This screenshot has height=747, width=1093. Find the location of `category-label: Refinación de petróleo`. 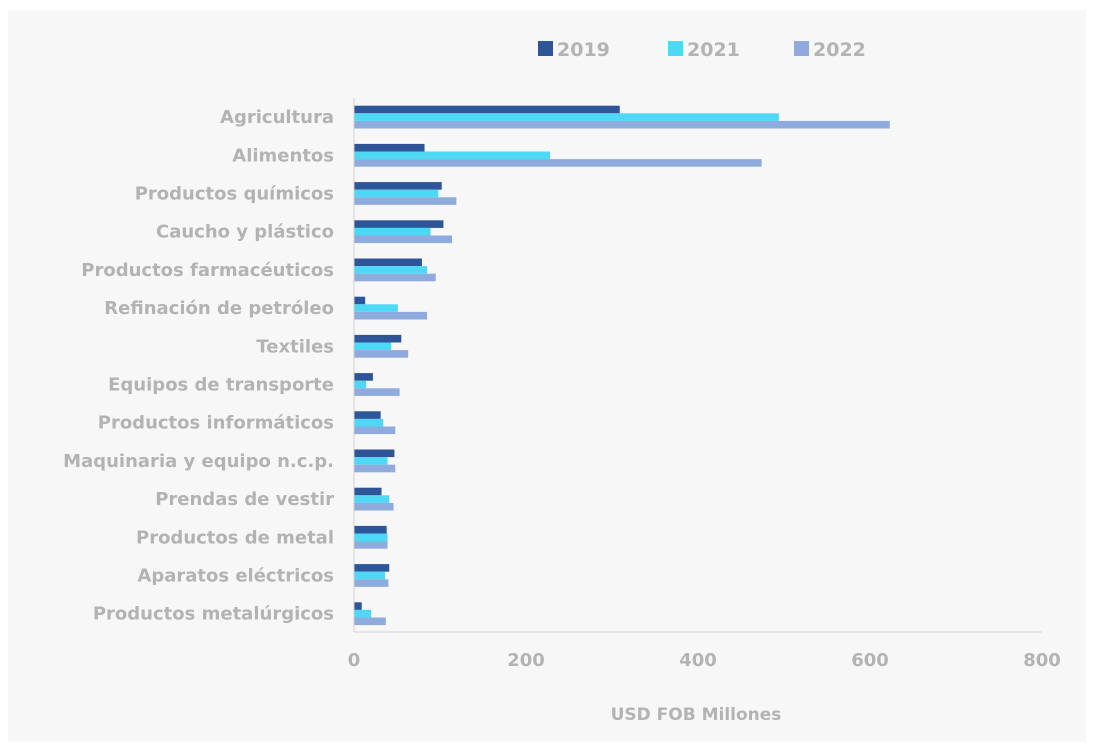

category-label: Refinación de petróleo is located at coordinates (219, 308).